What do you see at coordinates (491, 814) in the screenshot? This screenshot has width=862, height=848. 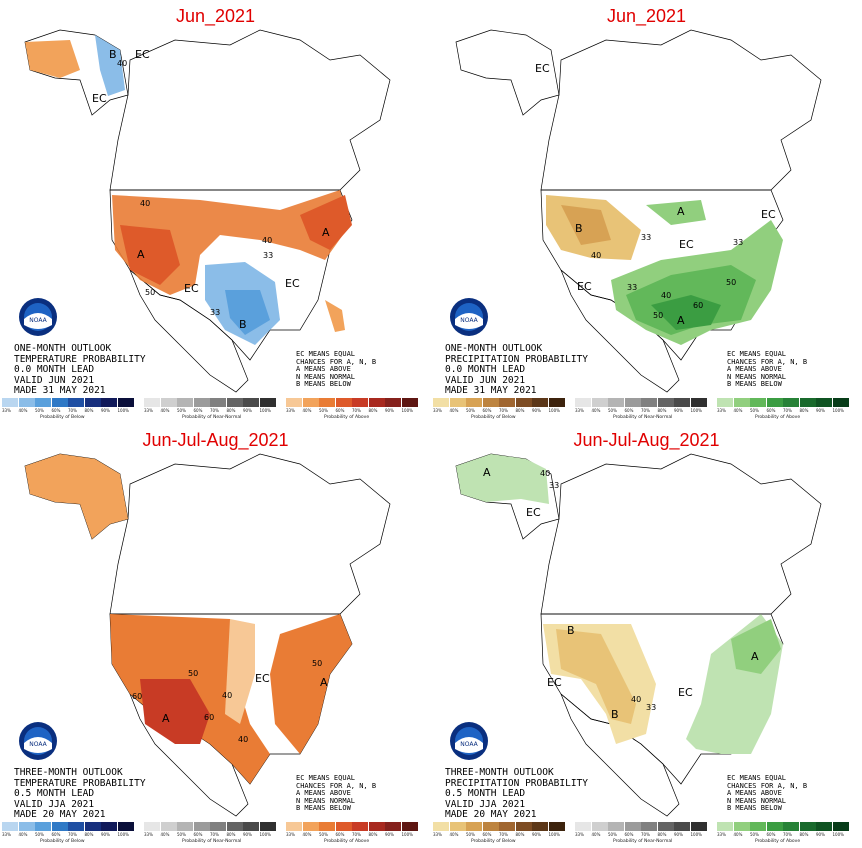 I see `outlook-line: MADE 20 MAY 2021` at bounding box center [491, 814].